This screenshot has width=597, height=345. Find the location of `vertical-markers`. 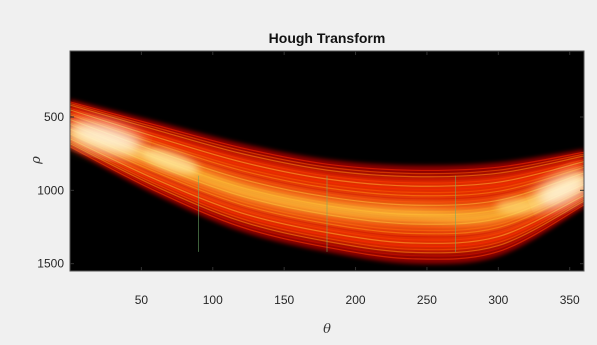

vertical-markers is located at coordinates (327, 213).